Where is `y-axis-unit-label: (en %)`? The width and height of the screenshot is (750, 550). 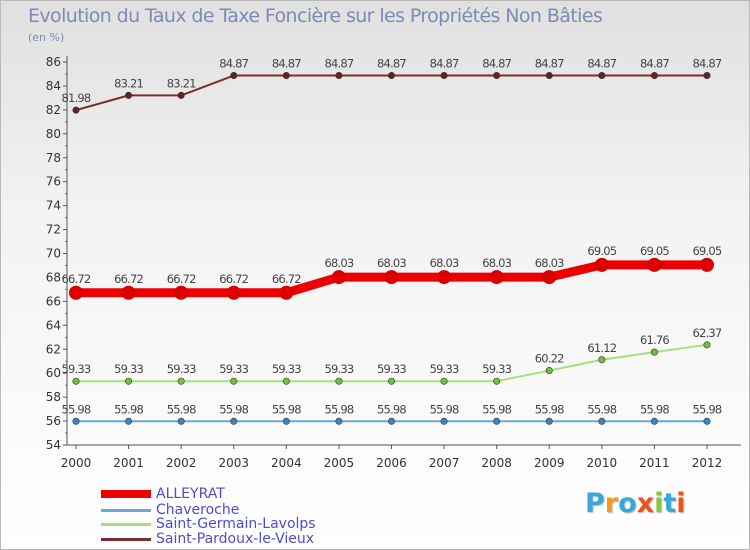 y-axis-unit-label: (en %) is located at coordinates (46, 37).